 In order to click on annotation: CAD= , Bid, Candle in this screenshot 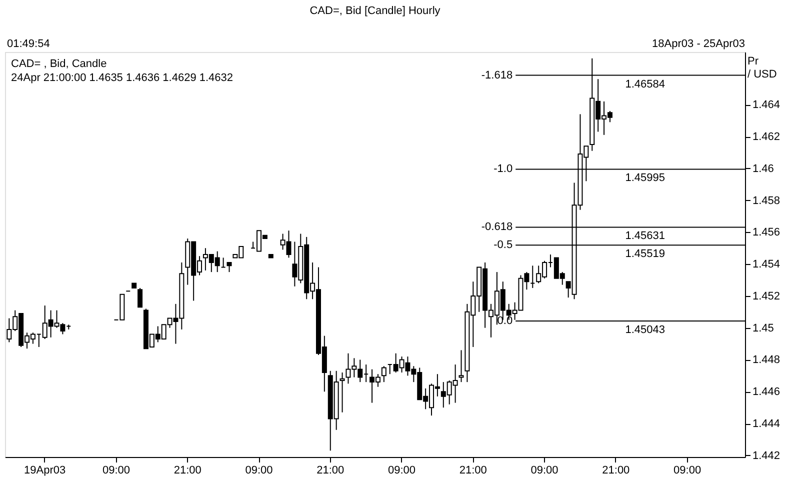, I will do `click(59, 64)`.